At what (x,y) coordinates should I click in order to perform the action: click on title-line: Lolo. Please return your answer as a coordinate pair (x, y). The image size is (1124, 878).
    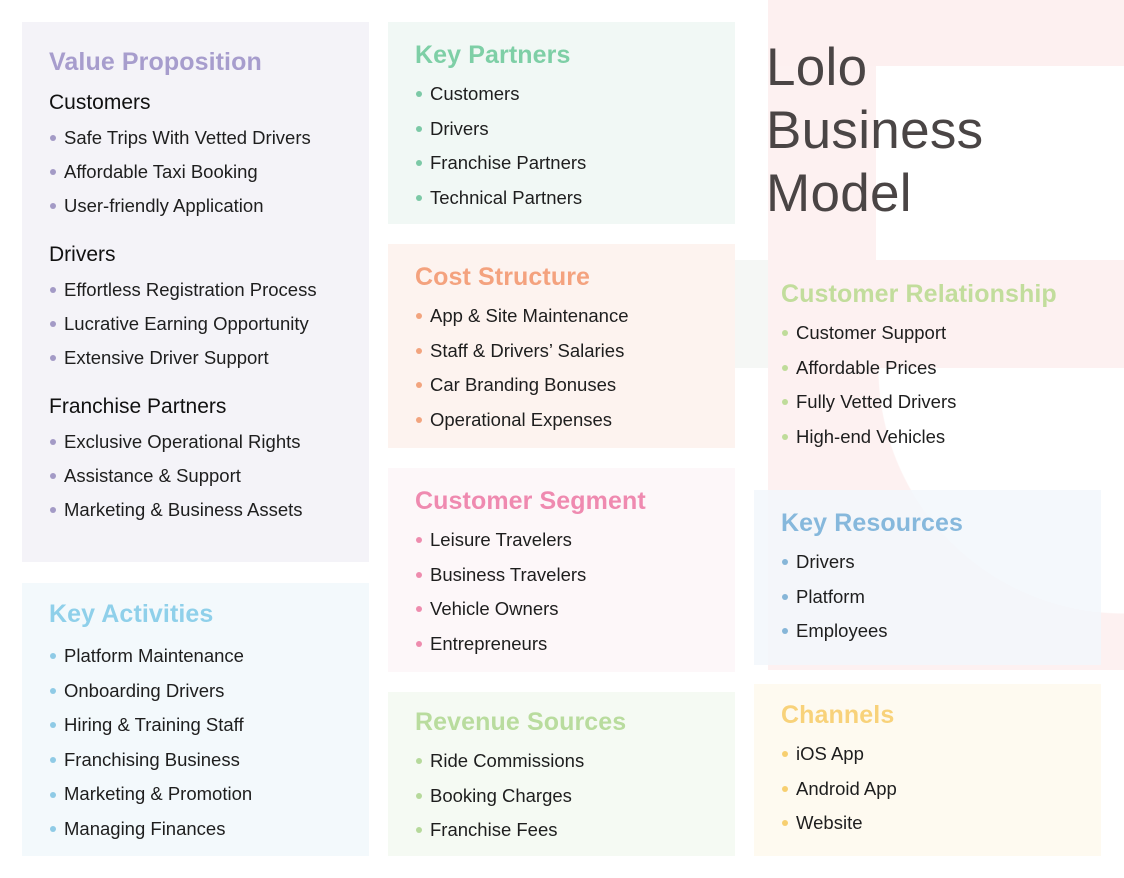
    Looking at the image, I should click on (817, 67).